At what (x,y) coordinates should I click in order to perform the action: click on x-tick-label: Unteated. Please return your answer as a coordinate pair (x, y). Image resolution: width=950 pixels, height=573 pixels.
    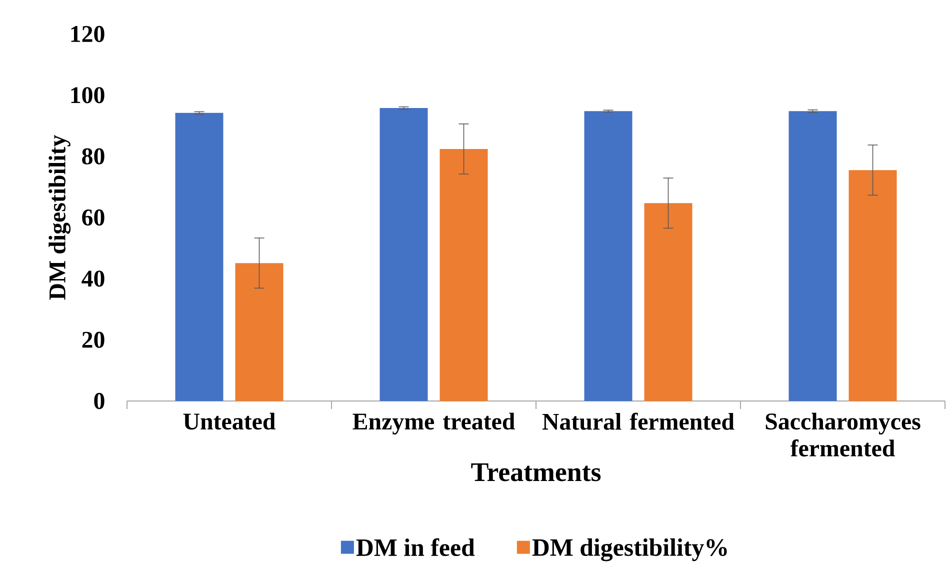
    Looking at the image, I should click on (229, 421).